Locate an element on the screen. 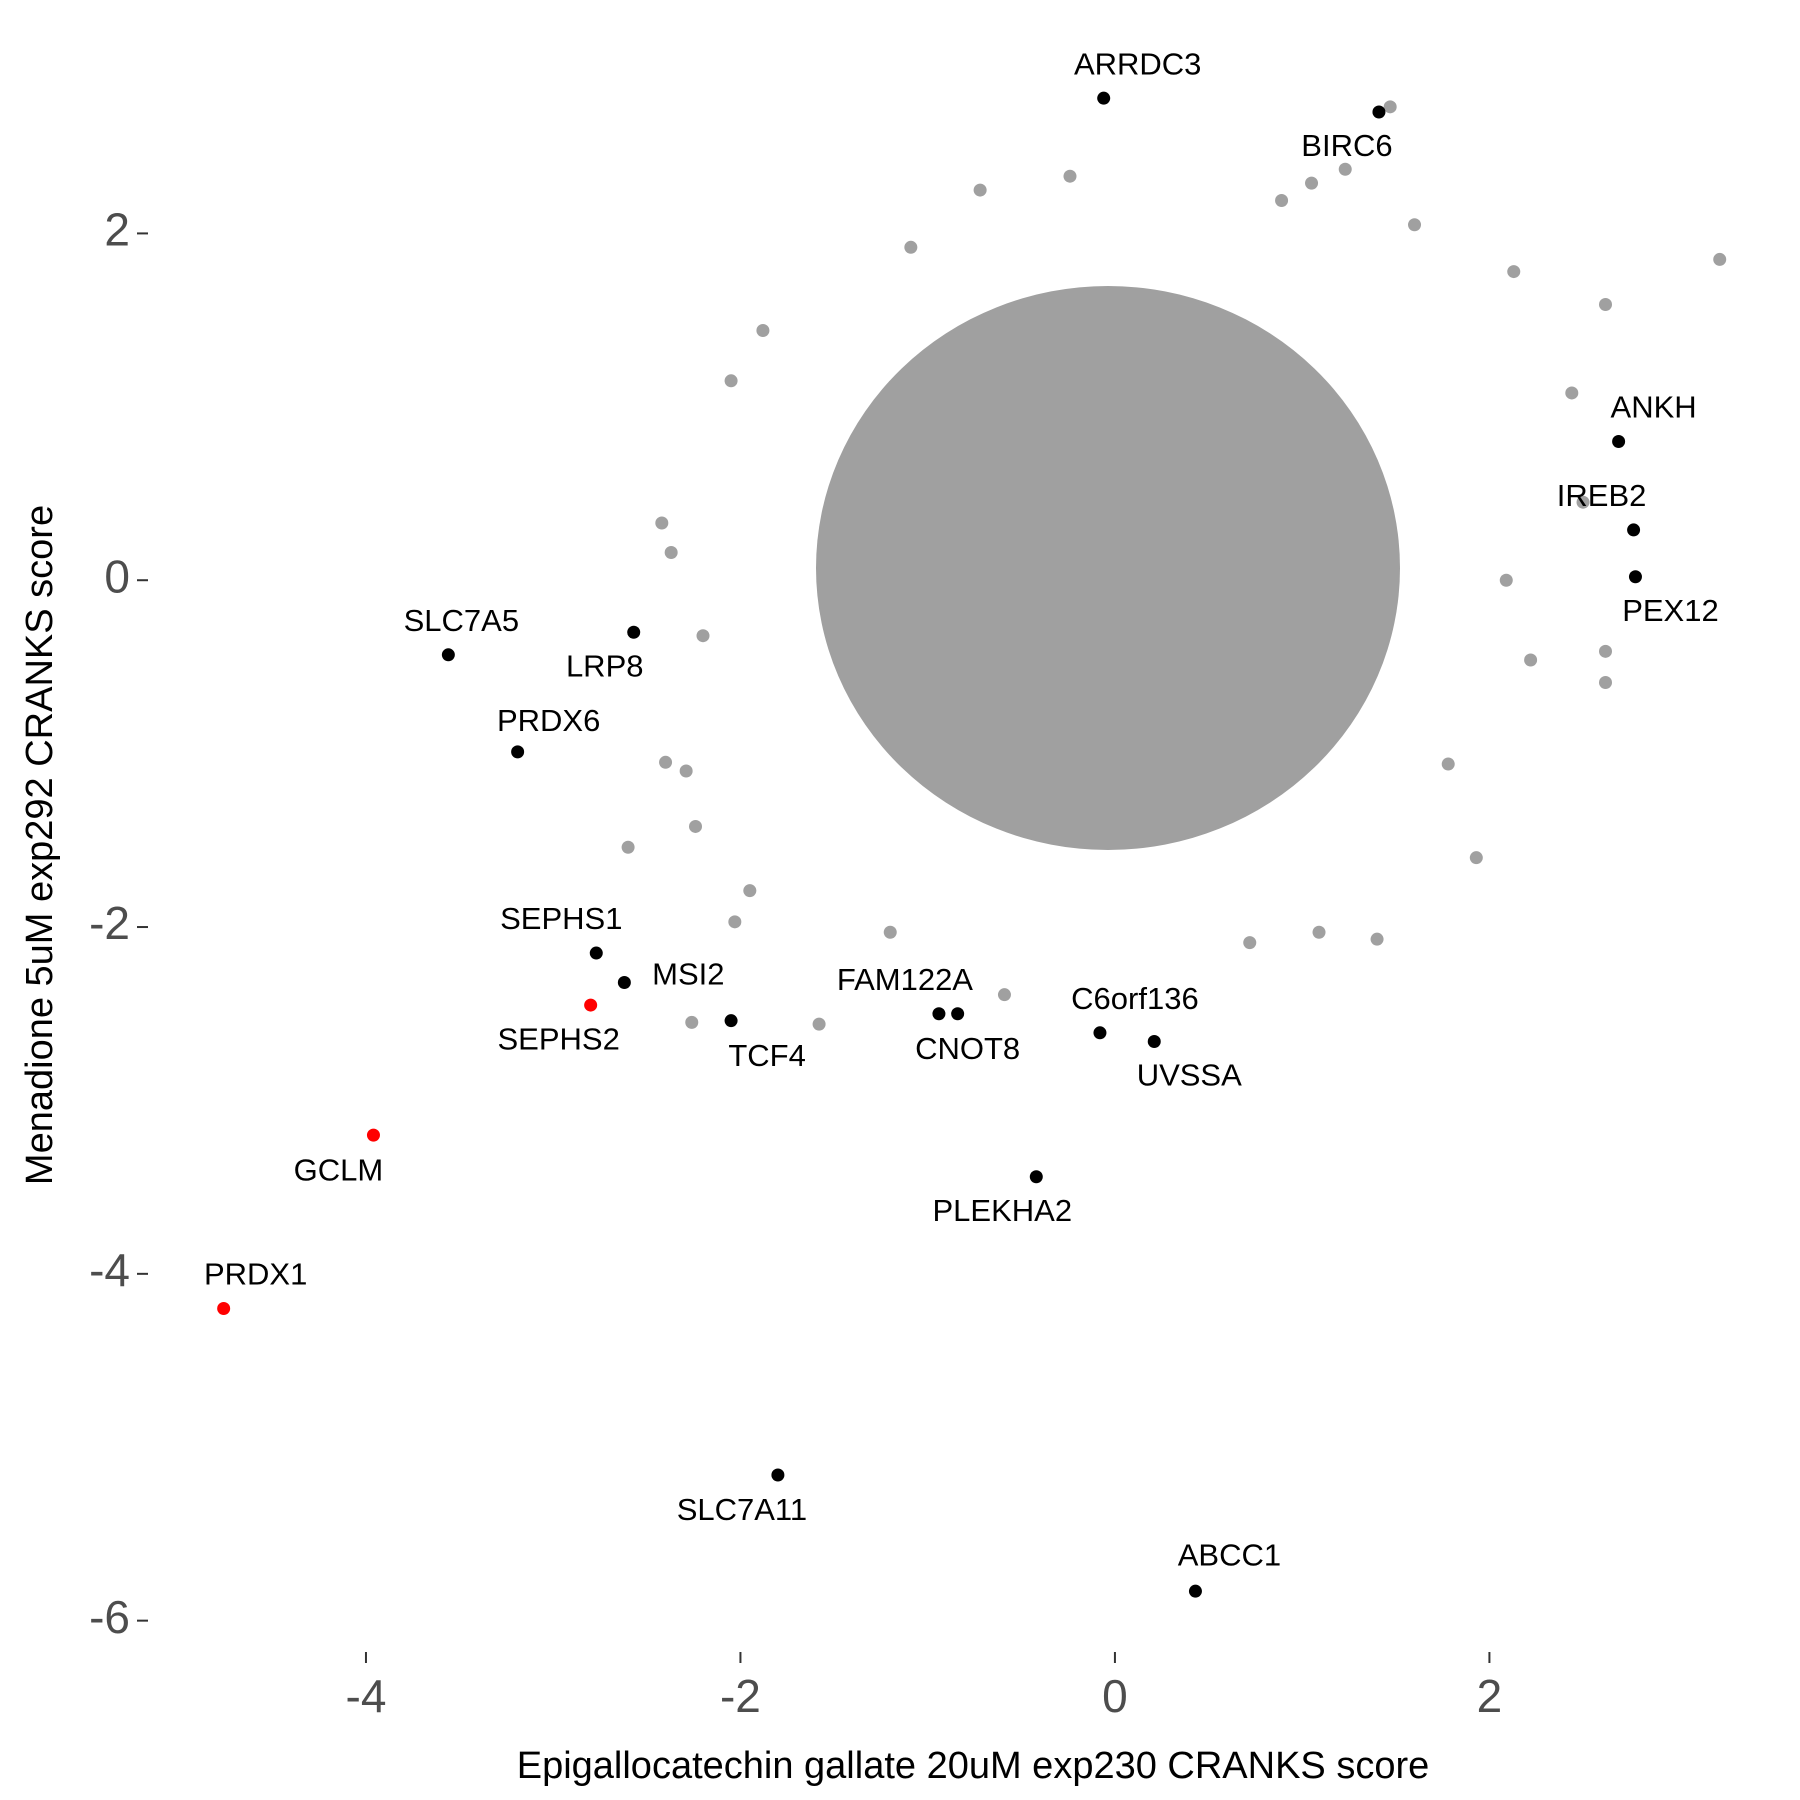 Image resolution: width=1800 pixels, height=1800 pixels. point-label: FAM122A is located at coordinates (905, 979).